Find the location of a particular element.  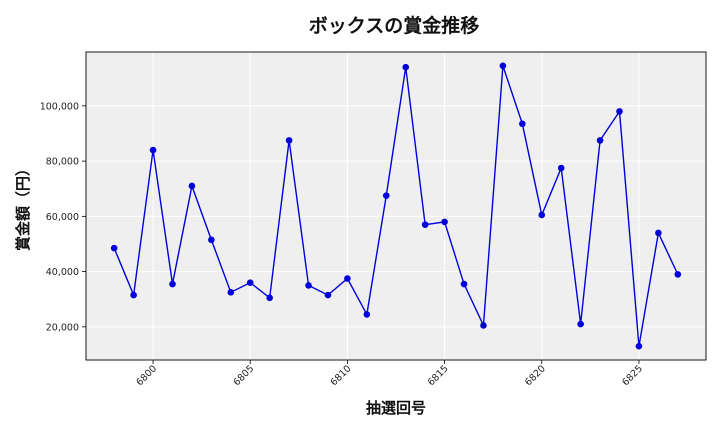

y-axis-label: 賞金額（円） is located at coordinates (23, 206).